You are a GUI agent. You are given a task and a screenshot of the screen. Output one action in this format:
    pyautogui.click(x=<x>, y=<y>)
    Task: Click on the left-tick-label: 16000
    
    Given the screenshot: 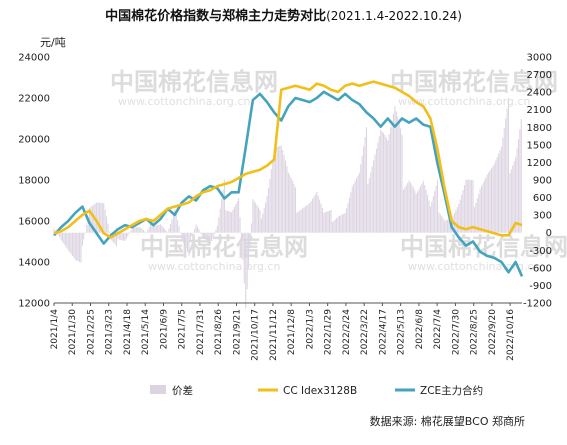 What is the action you would take?
    pyautogui.click(x=34, y=222)
    